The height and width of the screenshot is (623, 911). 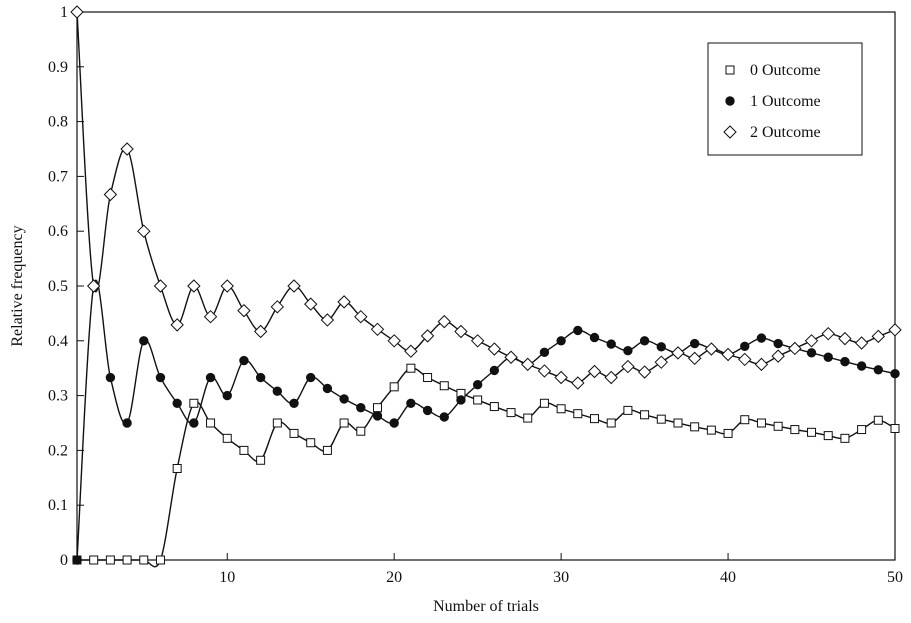 I want to click on x-tick-label: 40, so click(x=728, y=577).